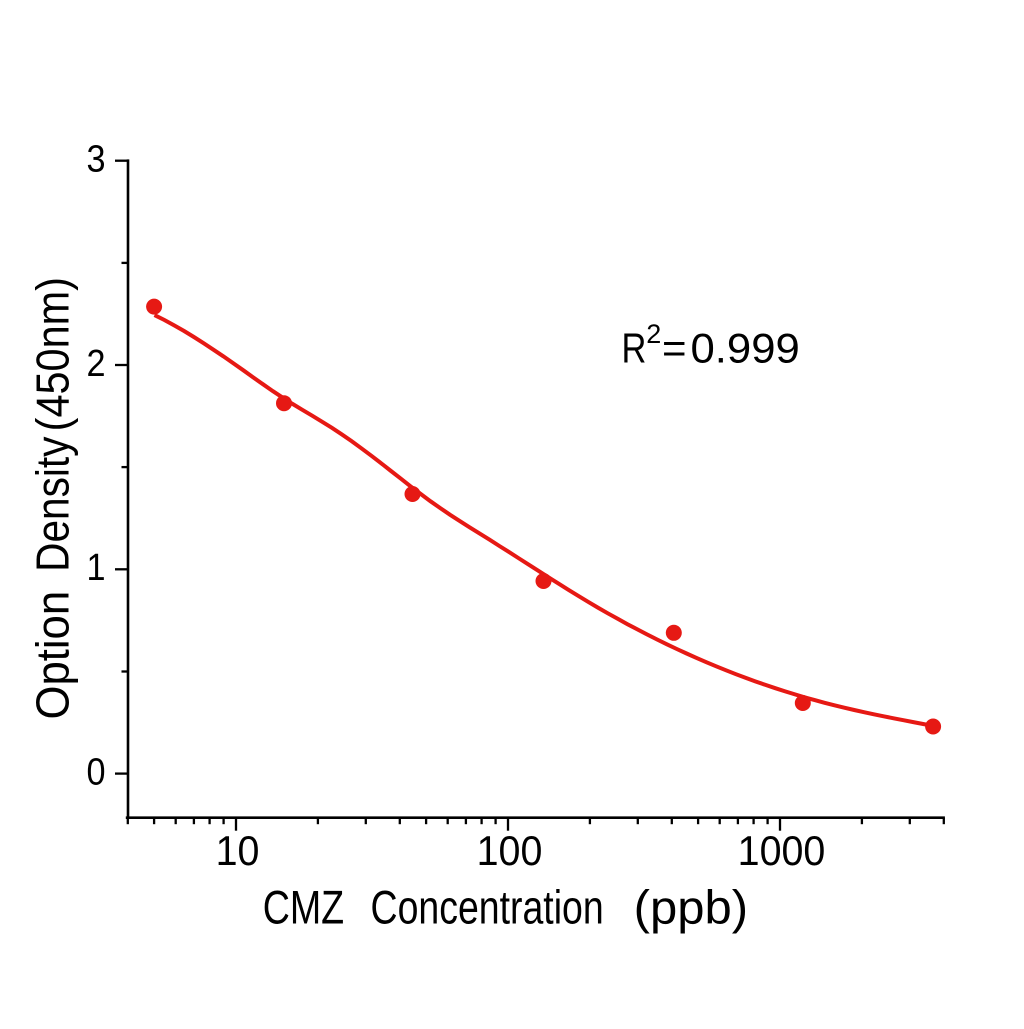 This screenshot has width=1024, height=1029. I want to click on svg-text: 0.999, so click(745, 348).